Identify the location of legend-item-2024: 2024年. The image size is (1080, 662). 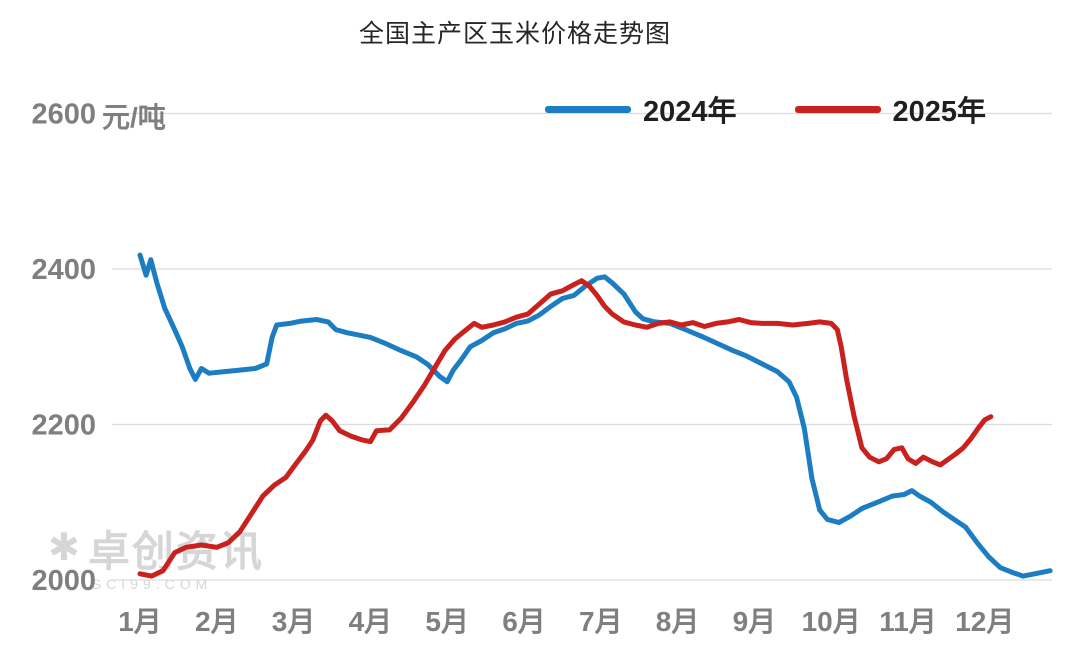
(641, 109).